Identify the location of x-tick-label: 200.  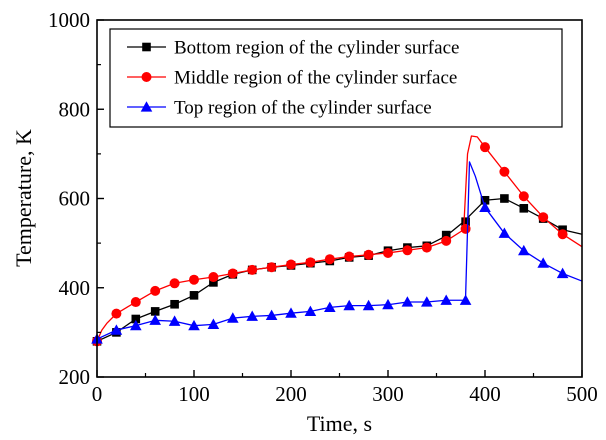
(291, 394).